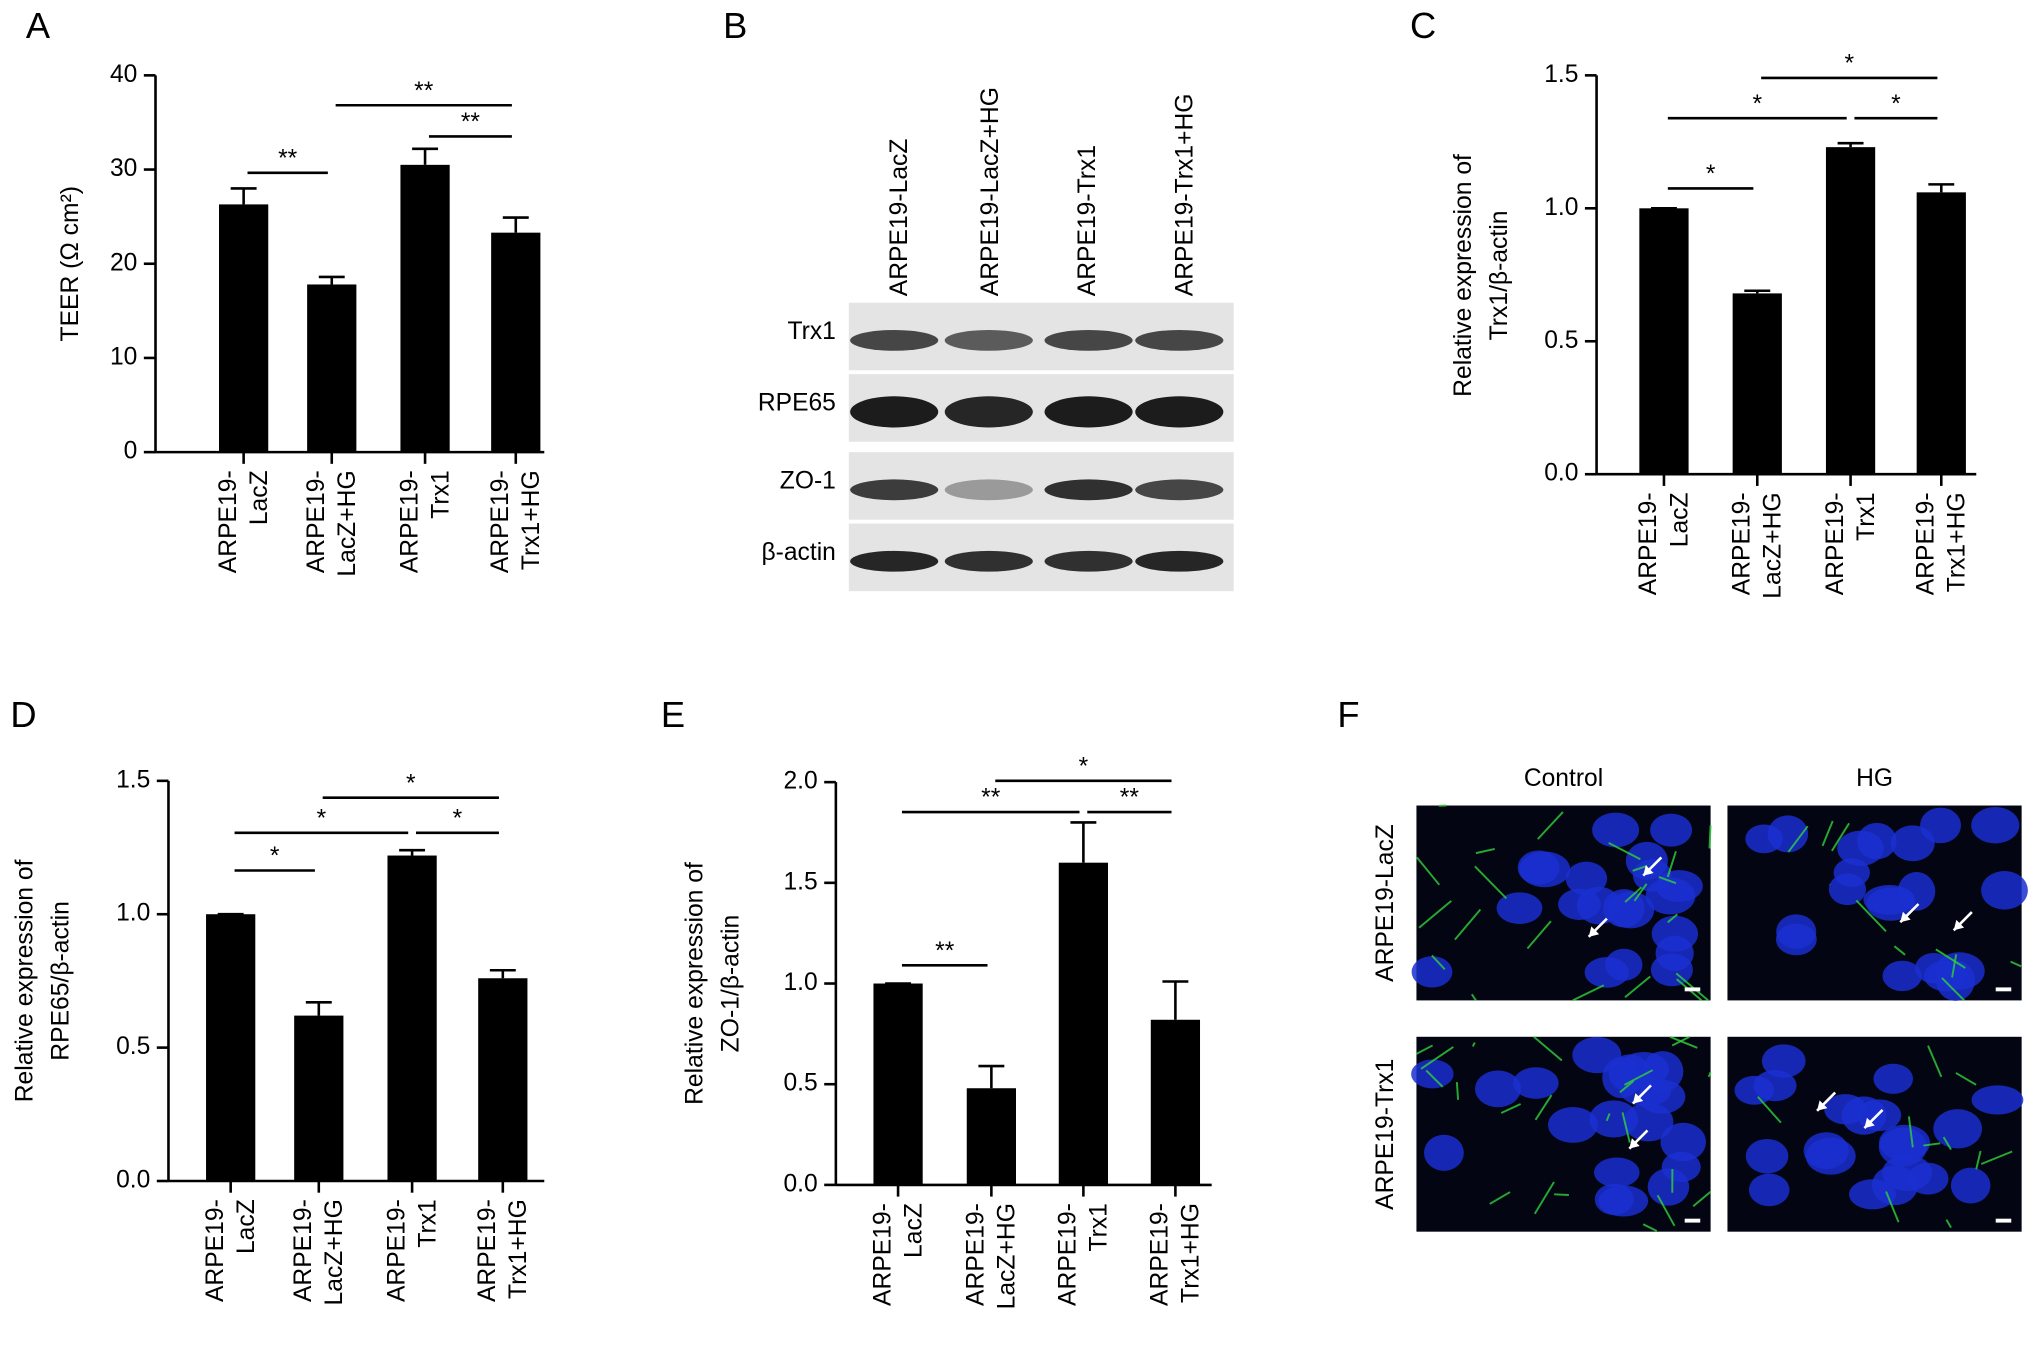  What do you see at coordinates (70, 263) in the screenshot?
I see `y-axis-label: TEER (Ω cm²)` at bounding box center [70, 263].